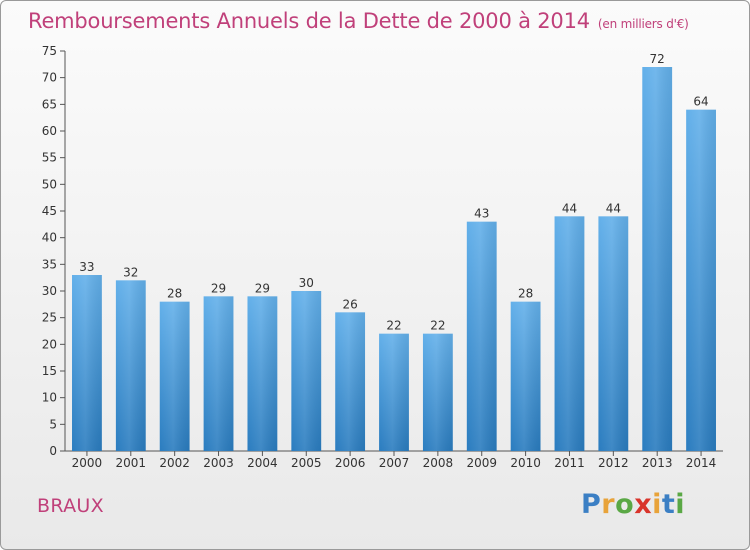  I want to click on y-tick-label: 70, so click(49, 78).